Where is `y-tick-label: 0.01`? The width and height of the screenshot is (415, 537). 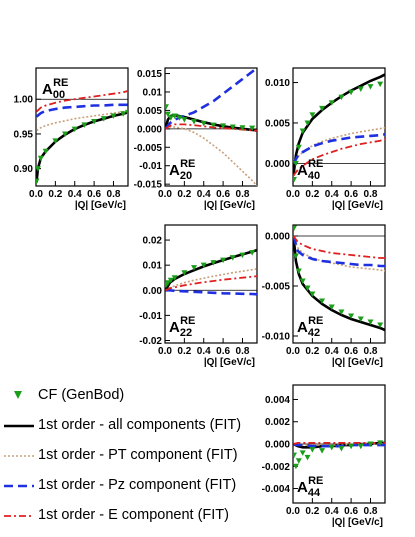 y-tick-label: 0.01 is located at coordinates (153, 266).